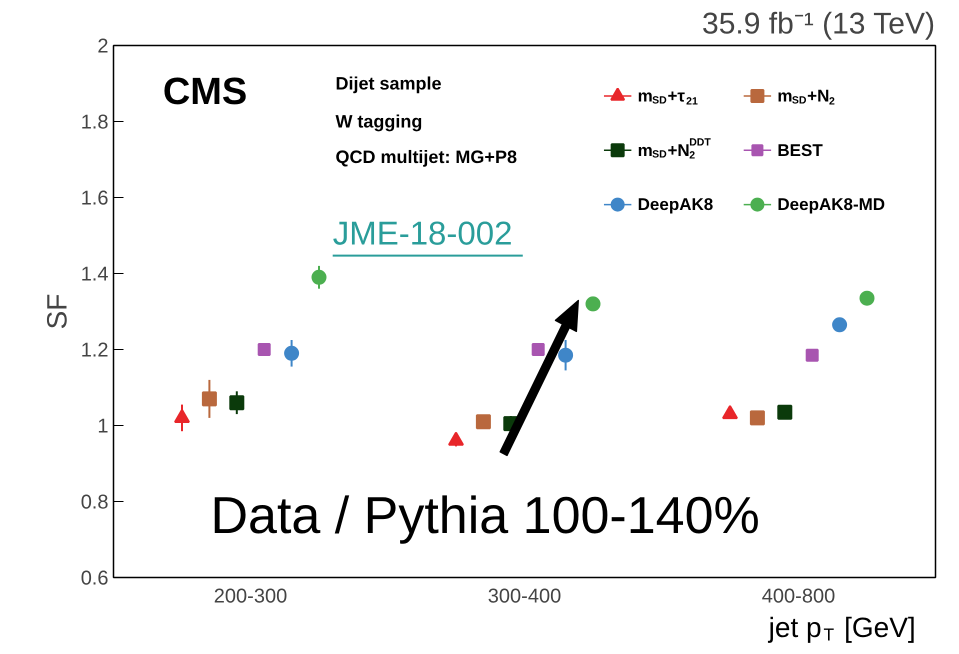 The image size is (959, 654). I want to click on chart-title: 35.9 fb⁻¹ (13 TeV), so click(818, 24).